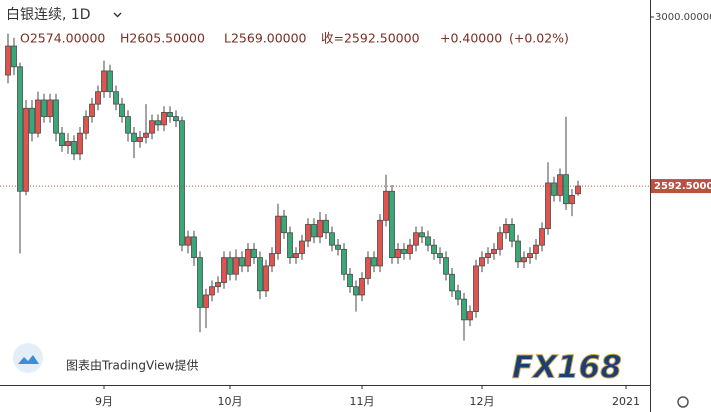  Describe the element at coordinates (626, 401) in the screenshot. I see `x-tick-label: 2021` at that location.